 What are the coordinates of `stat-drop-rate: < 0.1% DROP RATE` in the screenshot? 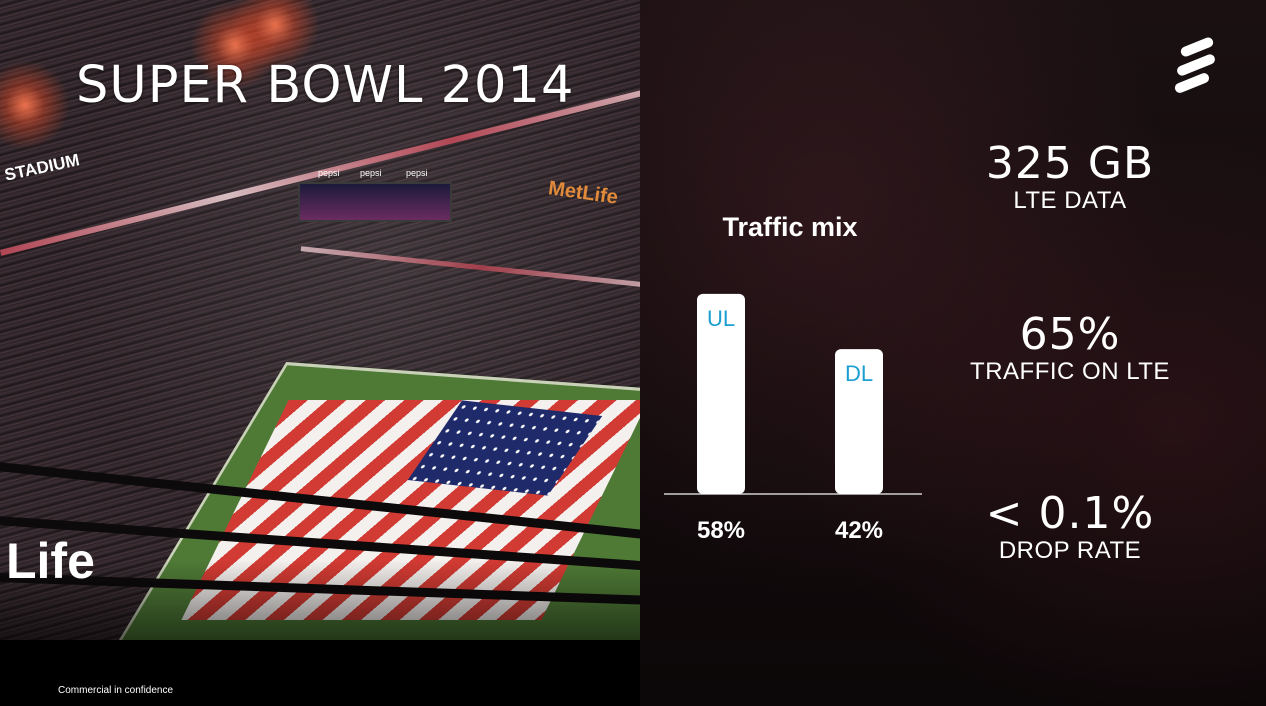 It's located at (1070, 526).